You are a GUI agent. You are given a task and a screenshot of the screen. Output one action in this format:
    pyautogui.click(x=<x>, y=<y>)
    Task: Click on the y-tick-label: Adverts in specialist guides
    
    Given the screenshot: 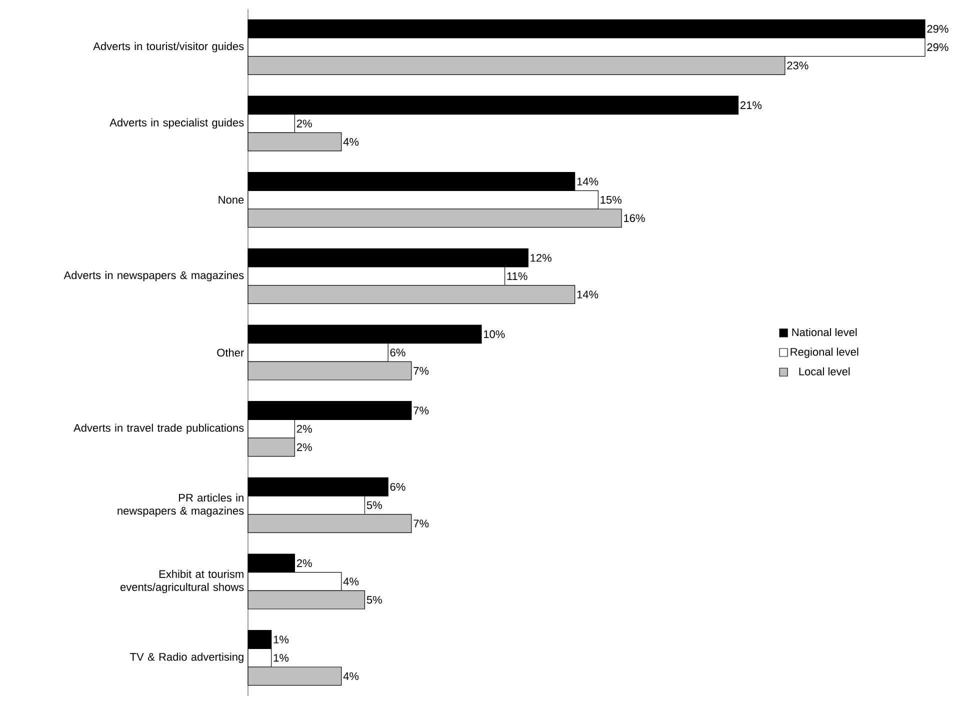 What is the action you would take?
    pyautogui.click(x=177, y=123)
    